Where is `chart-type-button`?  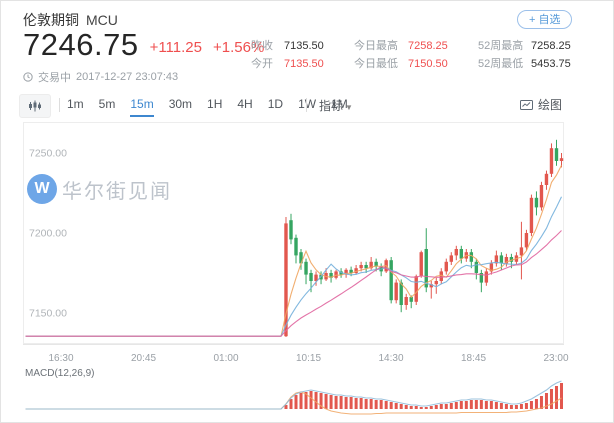
chart-type-button is located at coordinates (35, 106).